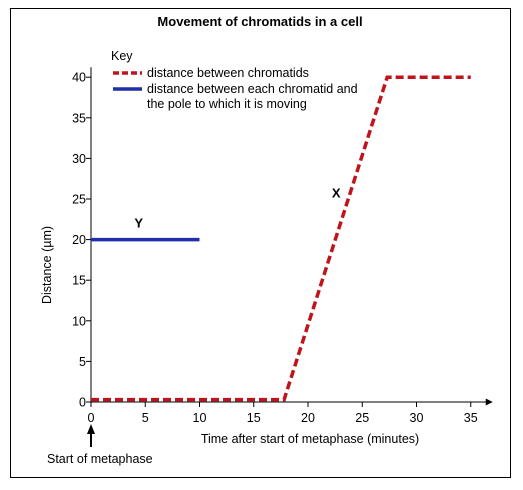 This screenshot has height=490, width=523. Describe the element at coordinates (471, 418) in the screenshot. I see `x-tick-label: 35` at that location.